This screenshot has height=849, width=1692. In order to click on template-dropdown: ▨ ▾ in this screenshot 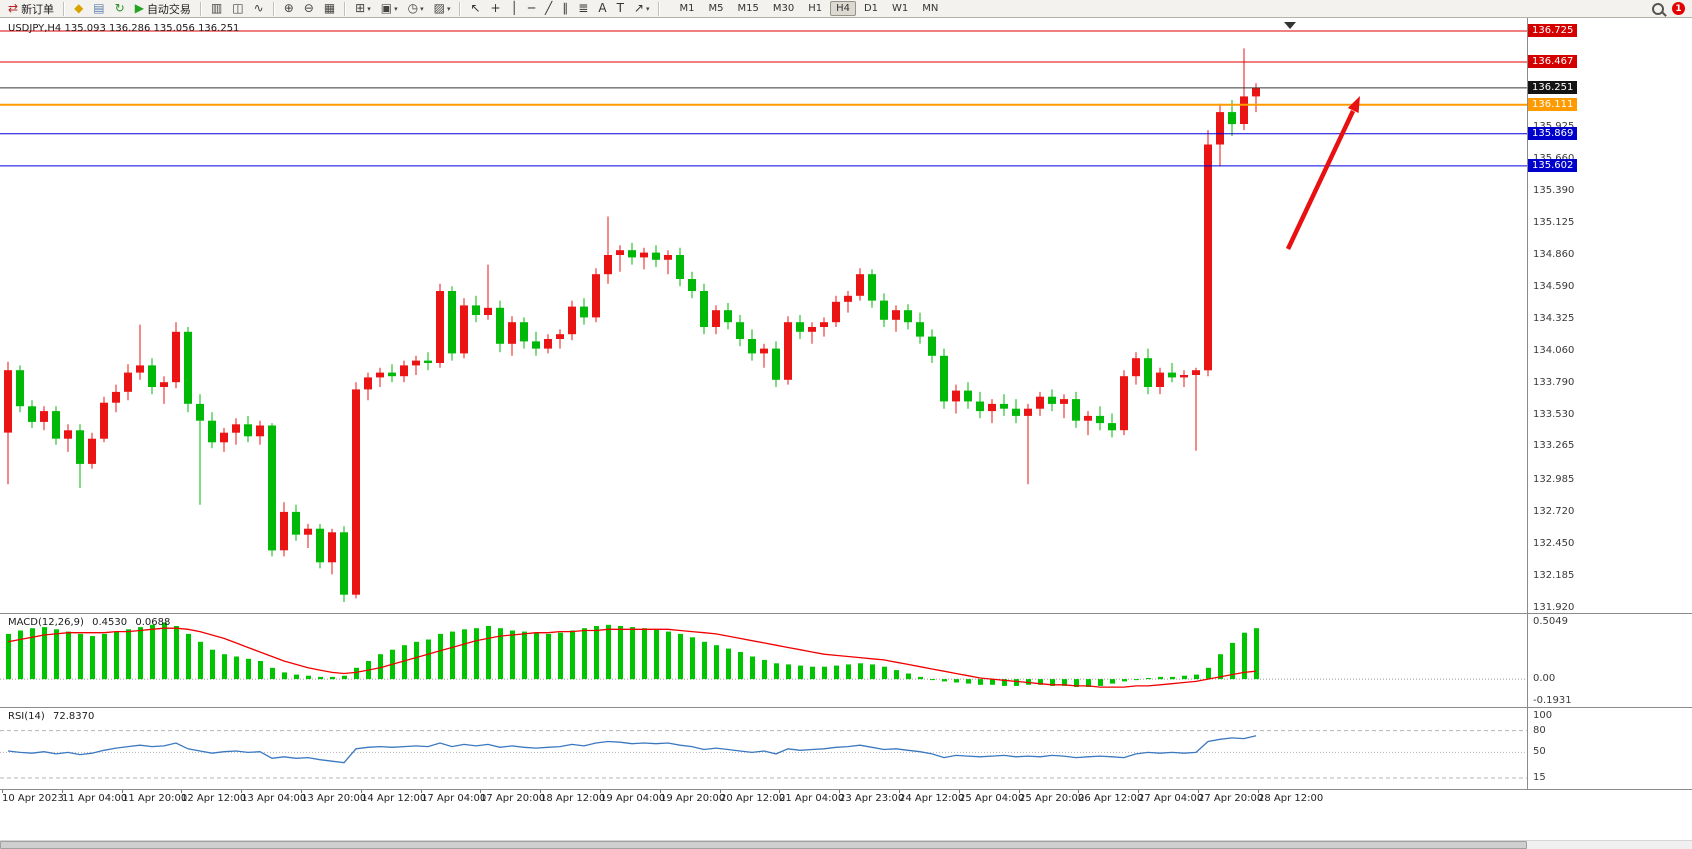, I will do `click(442, 8)`.